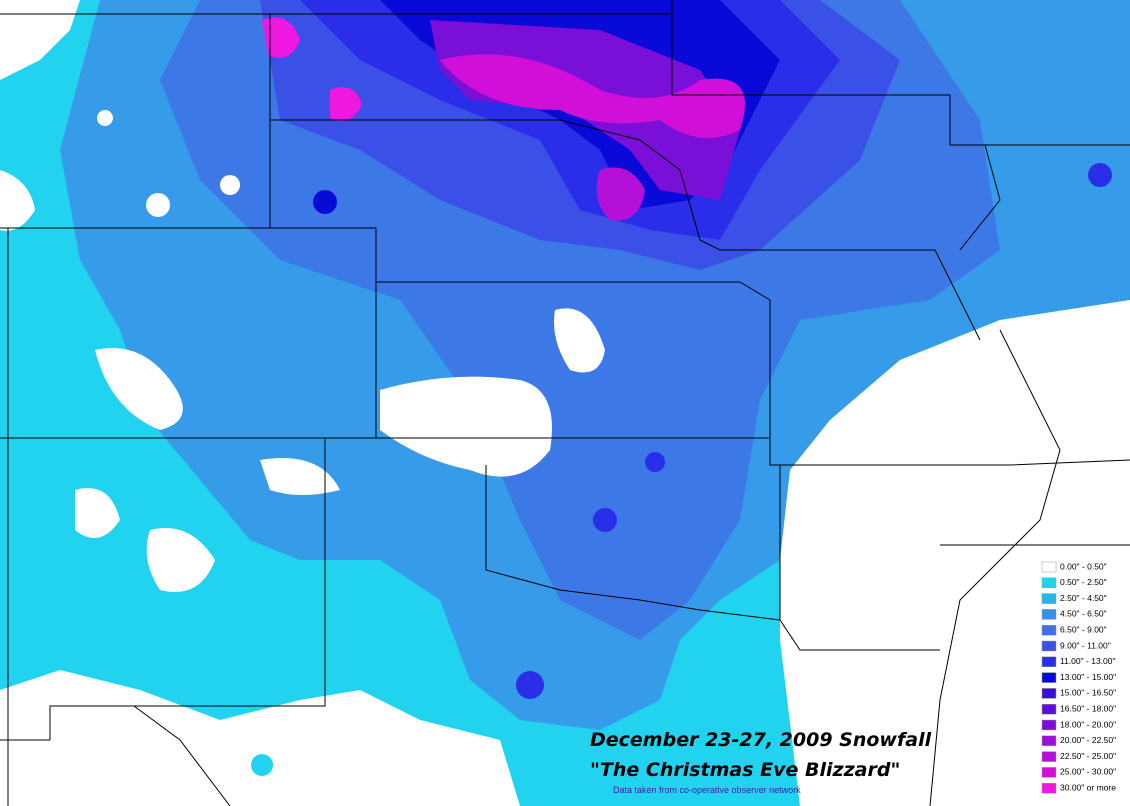  I want to click on legend-label: 18.00" - 20.00", so click(1088, 724).